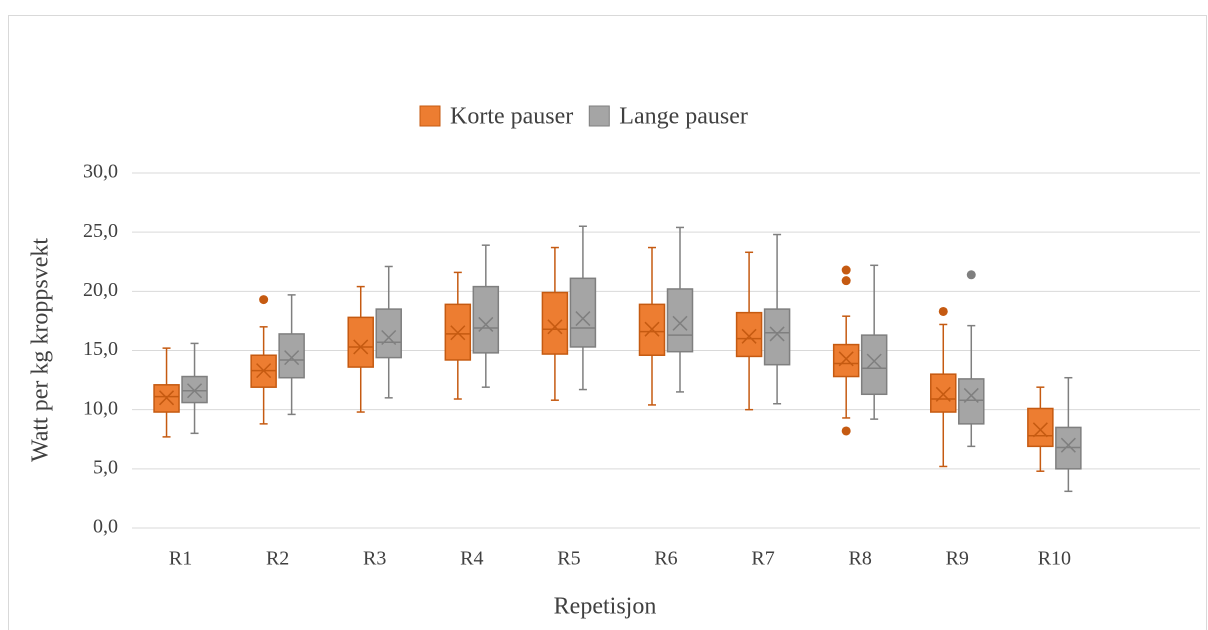  I want to click on legend: Korte pauser Lange pauser, so click(583, 117).